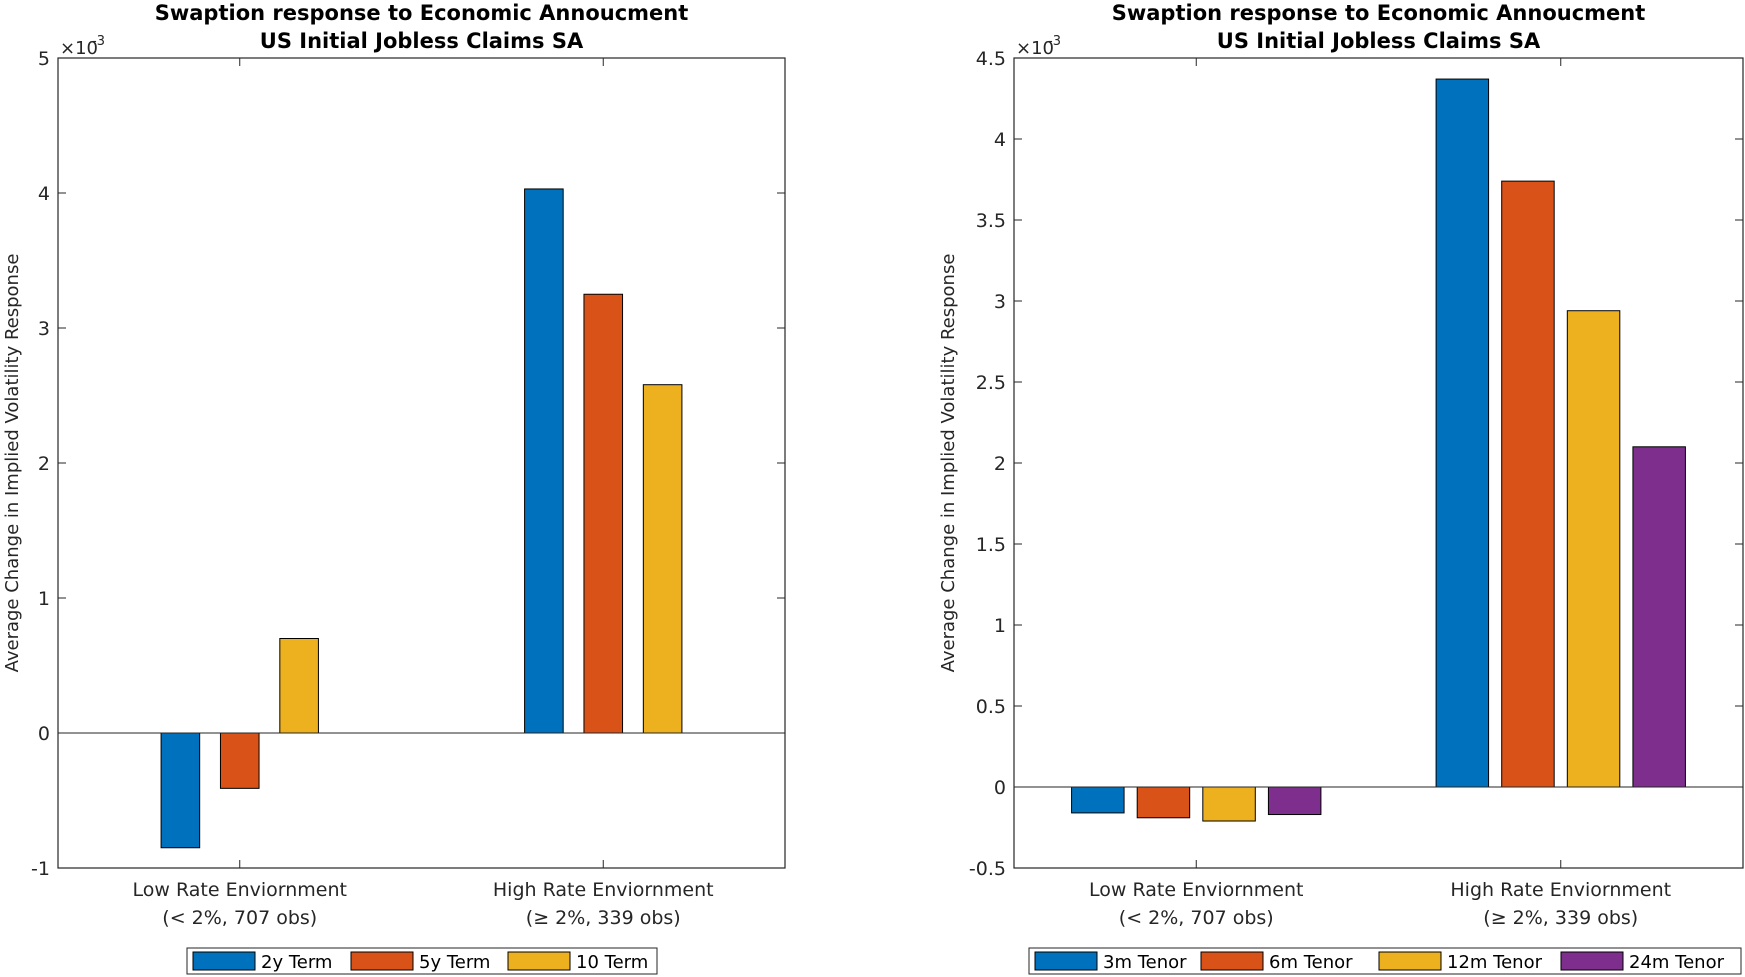 The height and width of the screenshot is (977, 1745). I want to click on y-tick-label: 0.5, so click(991, 707).